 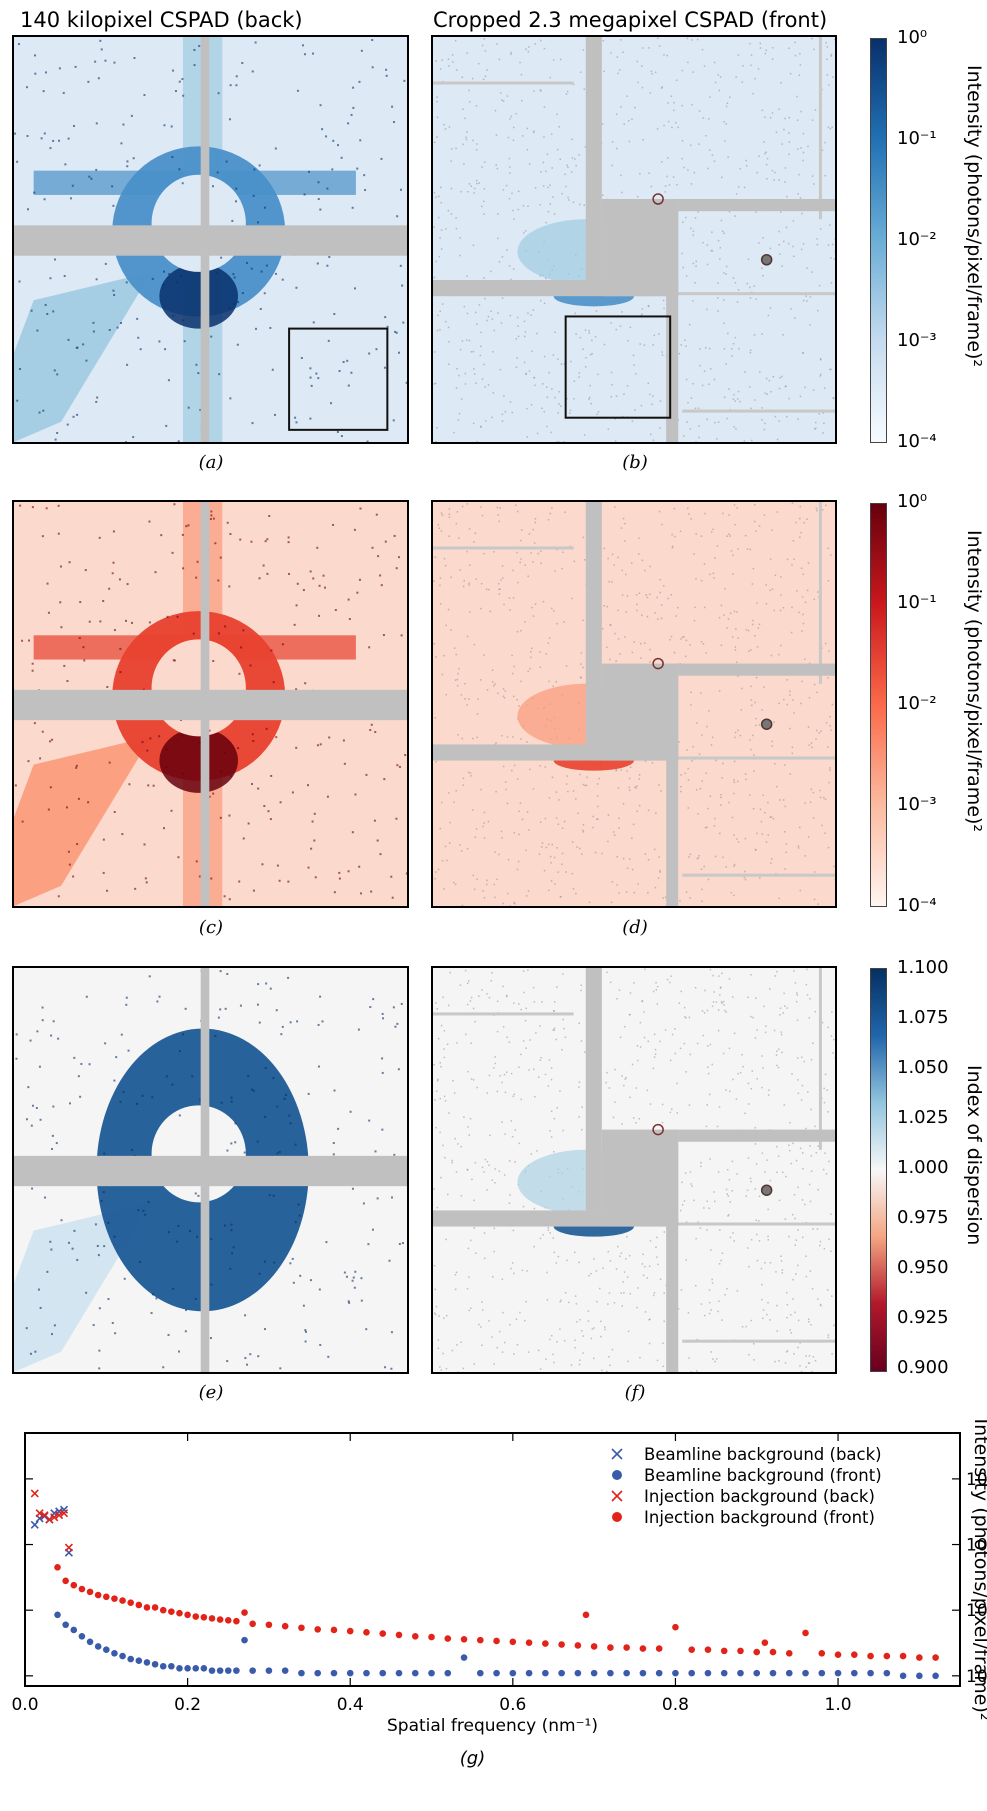 What do you see at coordinates (917, 703) in the screenshot?
I see `colorbar-reds-tick: 10⁻²` at bounding box center [917, 703].